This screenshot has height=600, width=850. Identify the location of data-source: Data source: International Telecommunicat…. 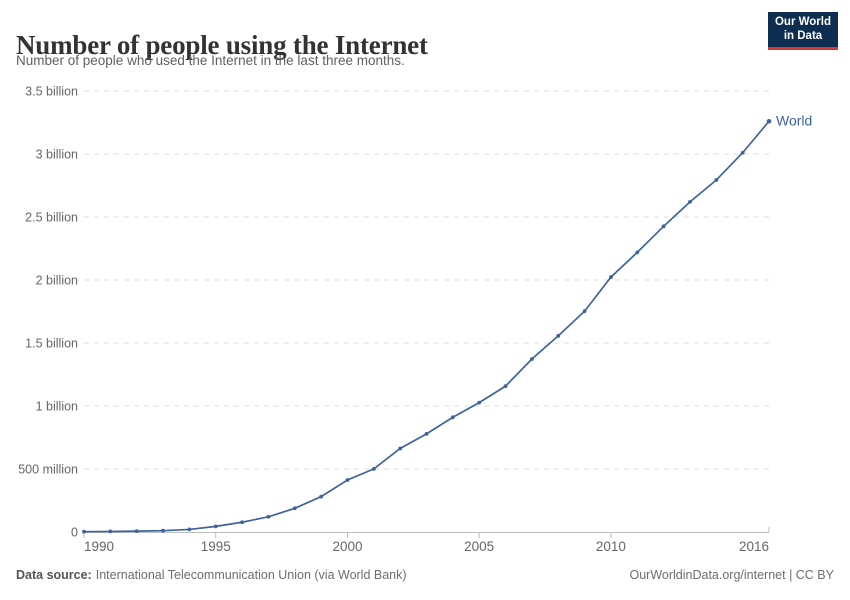
(211, 575).